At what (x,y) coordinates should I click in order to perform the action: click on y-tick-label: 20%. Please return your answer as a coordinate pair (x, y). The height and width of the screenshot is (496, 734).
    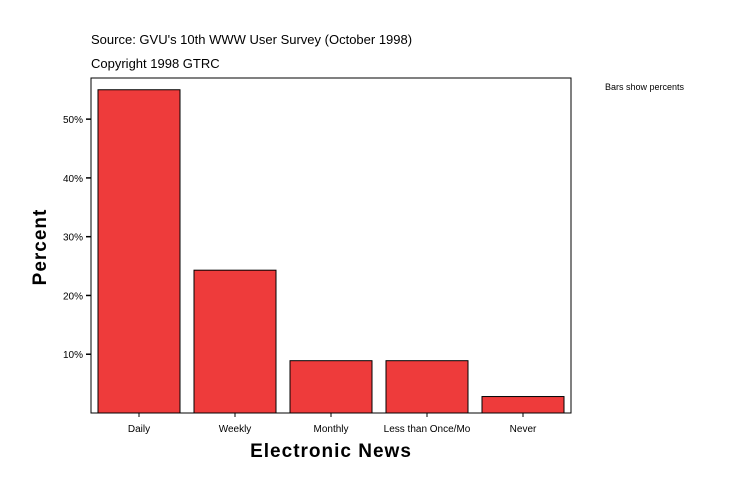
    Looking at the image, I should click on (73, 296).